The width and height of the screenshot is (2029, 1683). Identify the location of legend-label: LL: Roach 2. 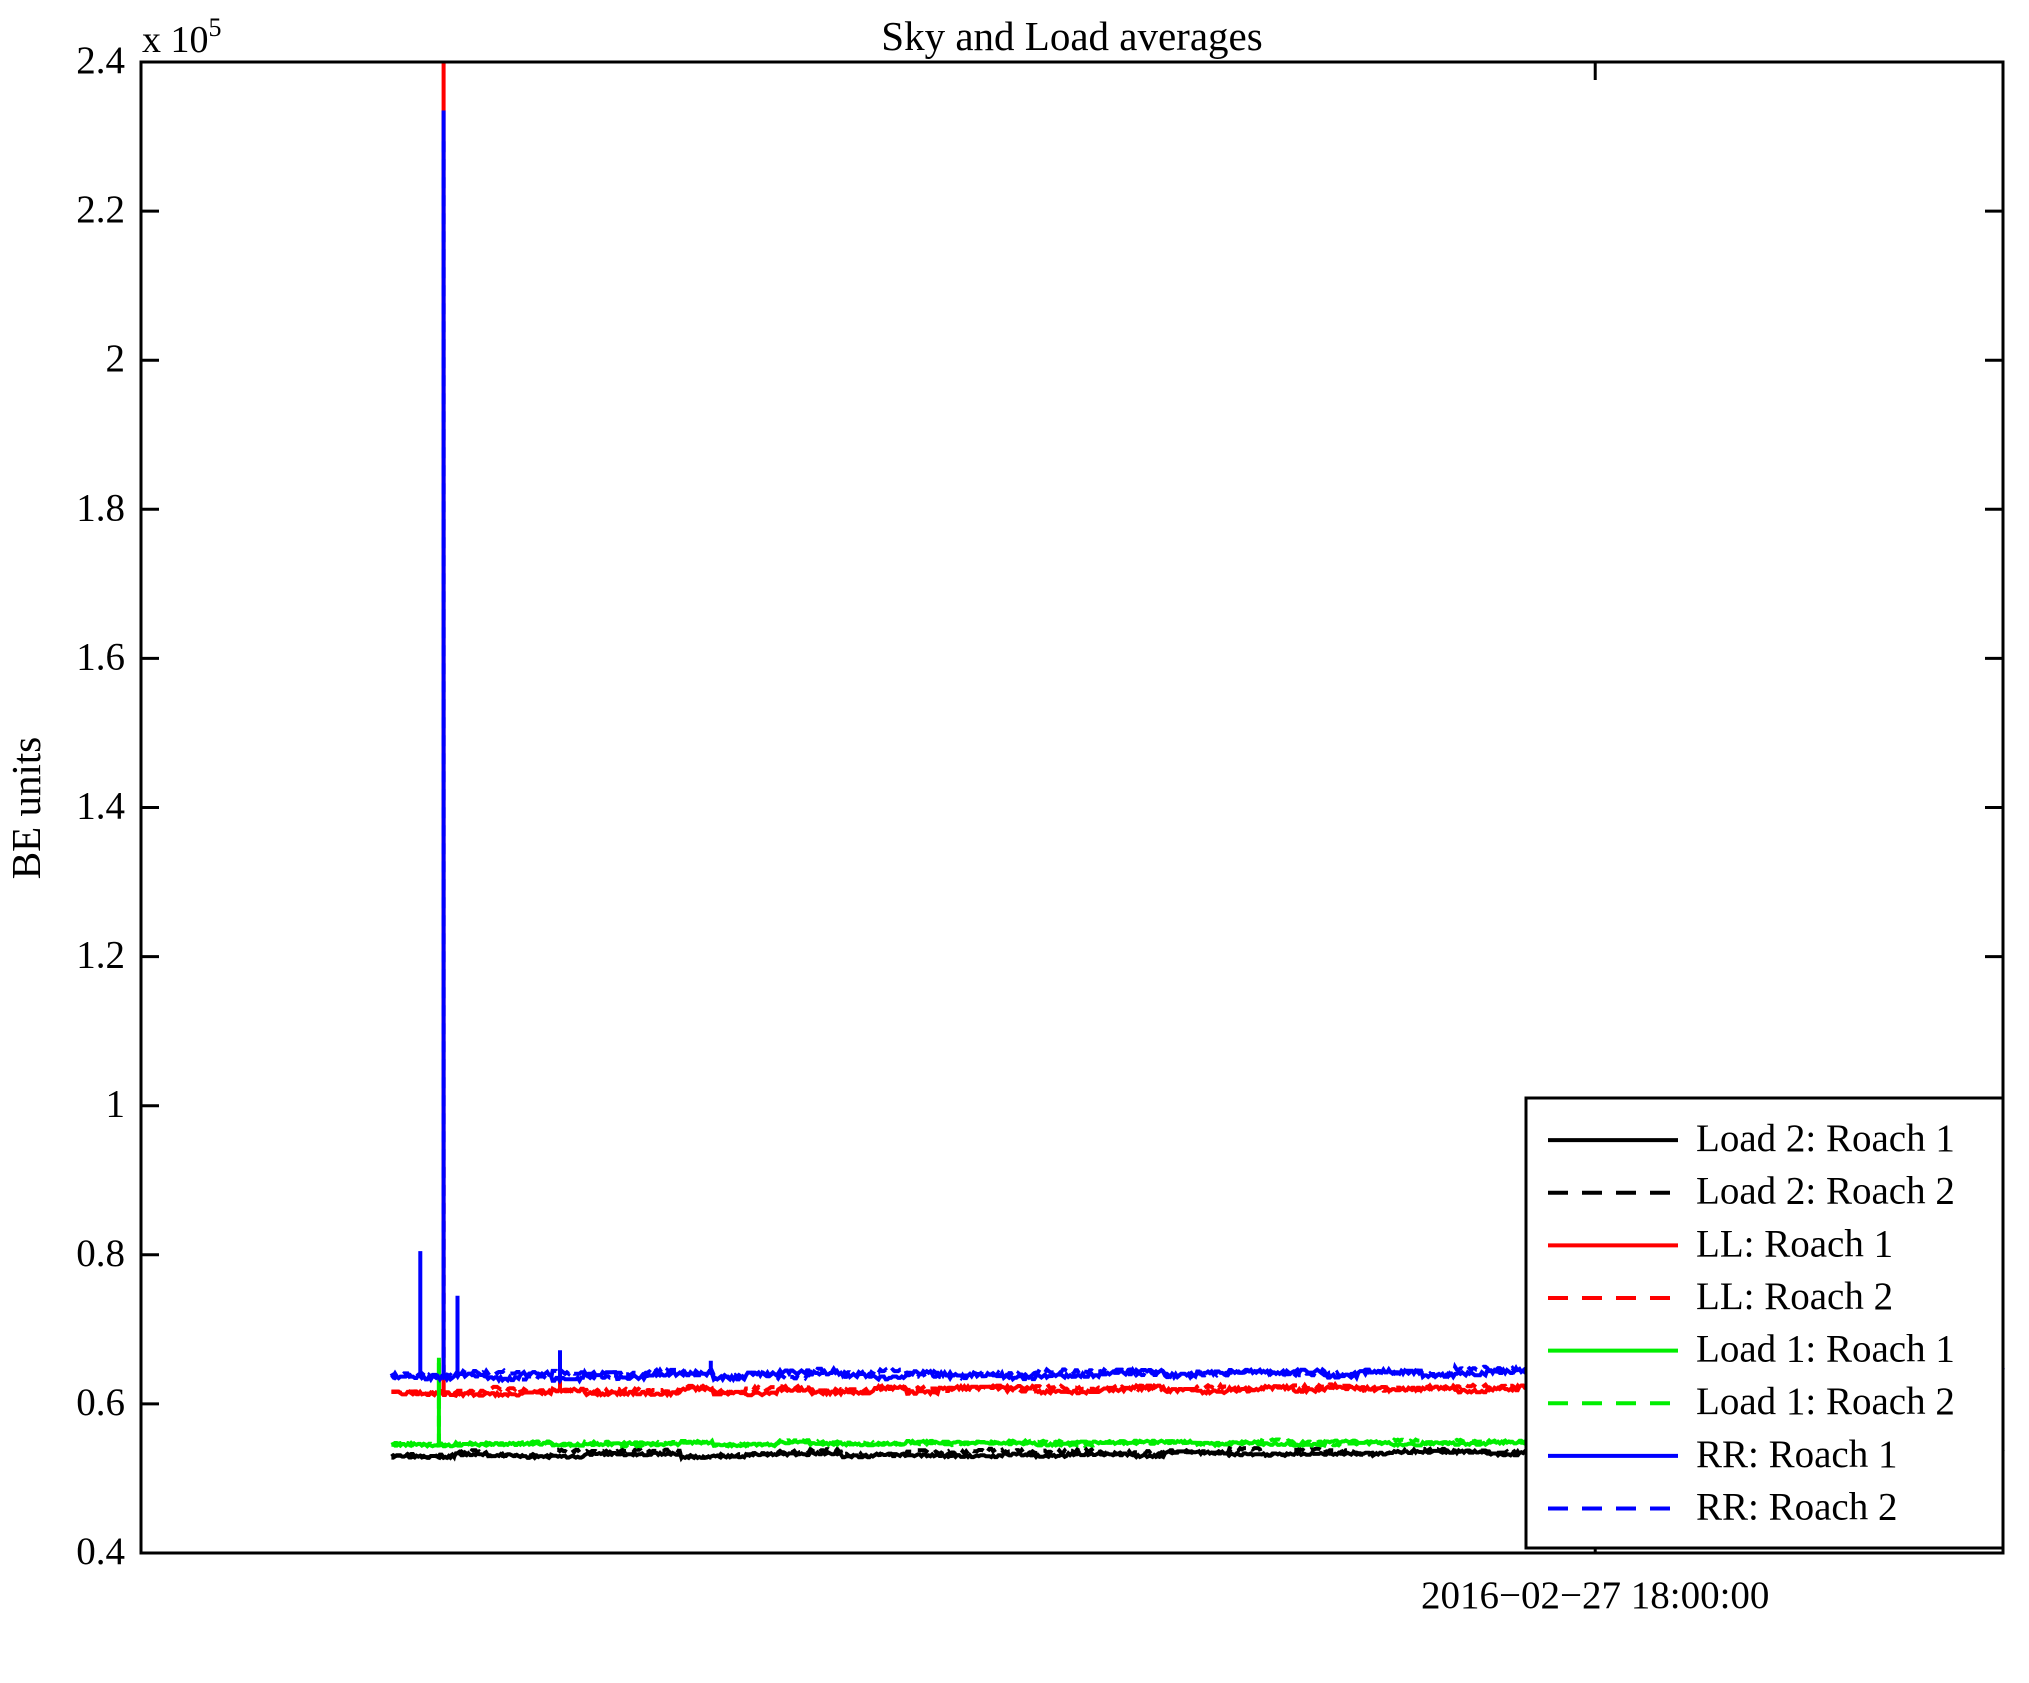
(1794, 1296).